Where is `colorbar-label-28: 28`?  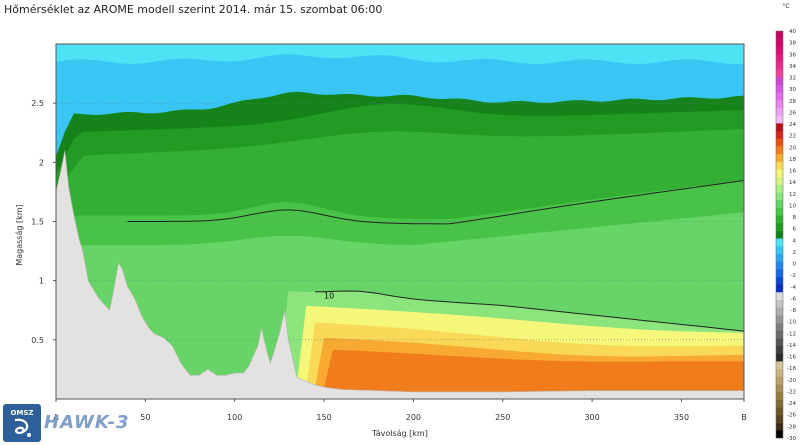 colorbar-label-28: 28 is located at coordinates (792, 102).